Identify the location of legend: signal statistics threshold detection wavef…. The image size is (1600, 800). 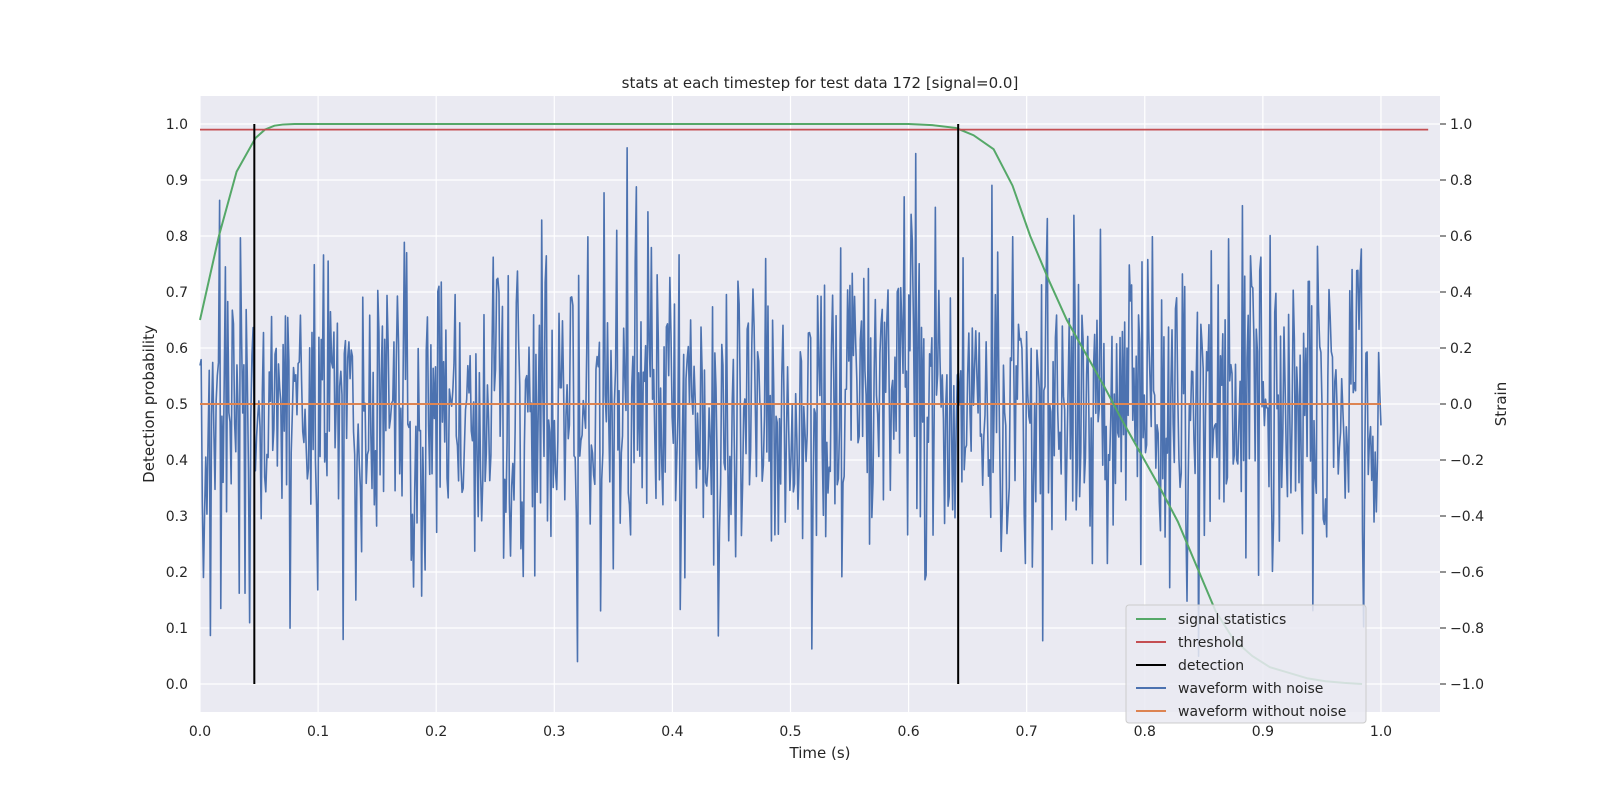
(1246, 664).